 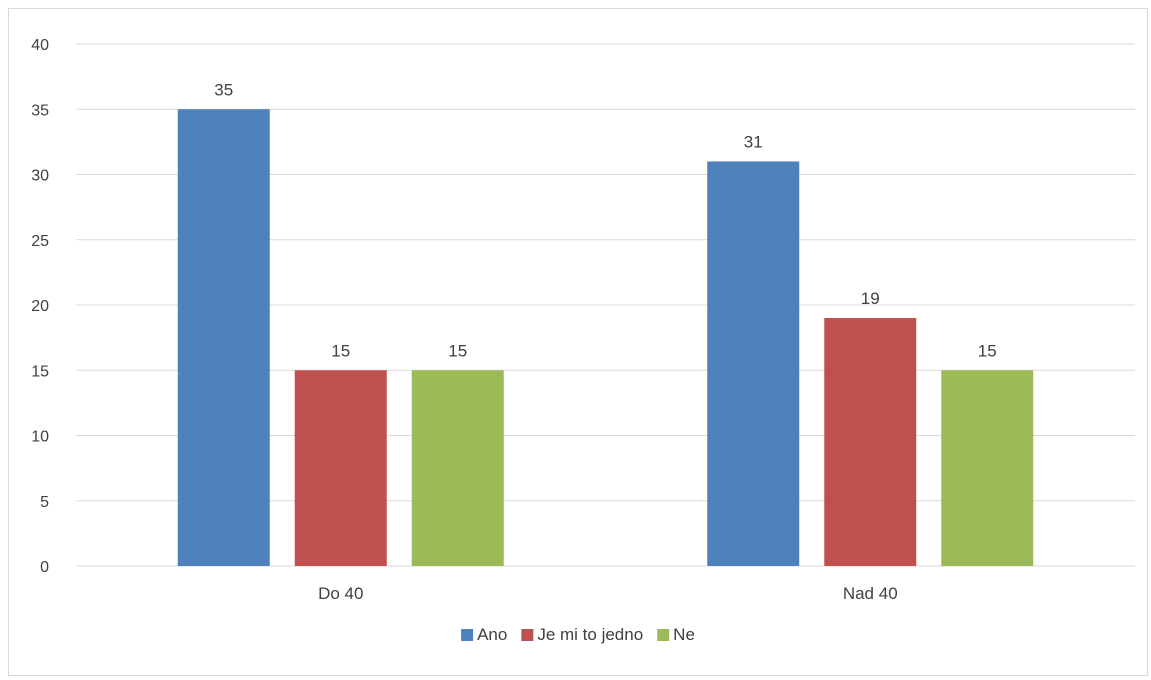 I want to click on legend-swatch-ano, so click(x=467, y=635).